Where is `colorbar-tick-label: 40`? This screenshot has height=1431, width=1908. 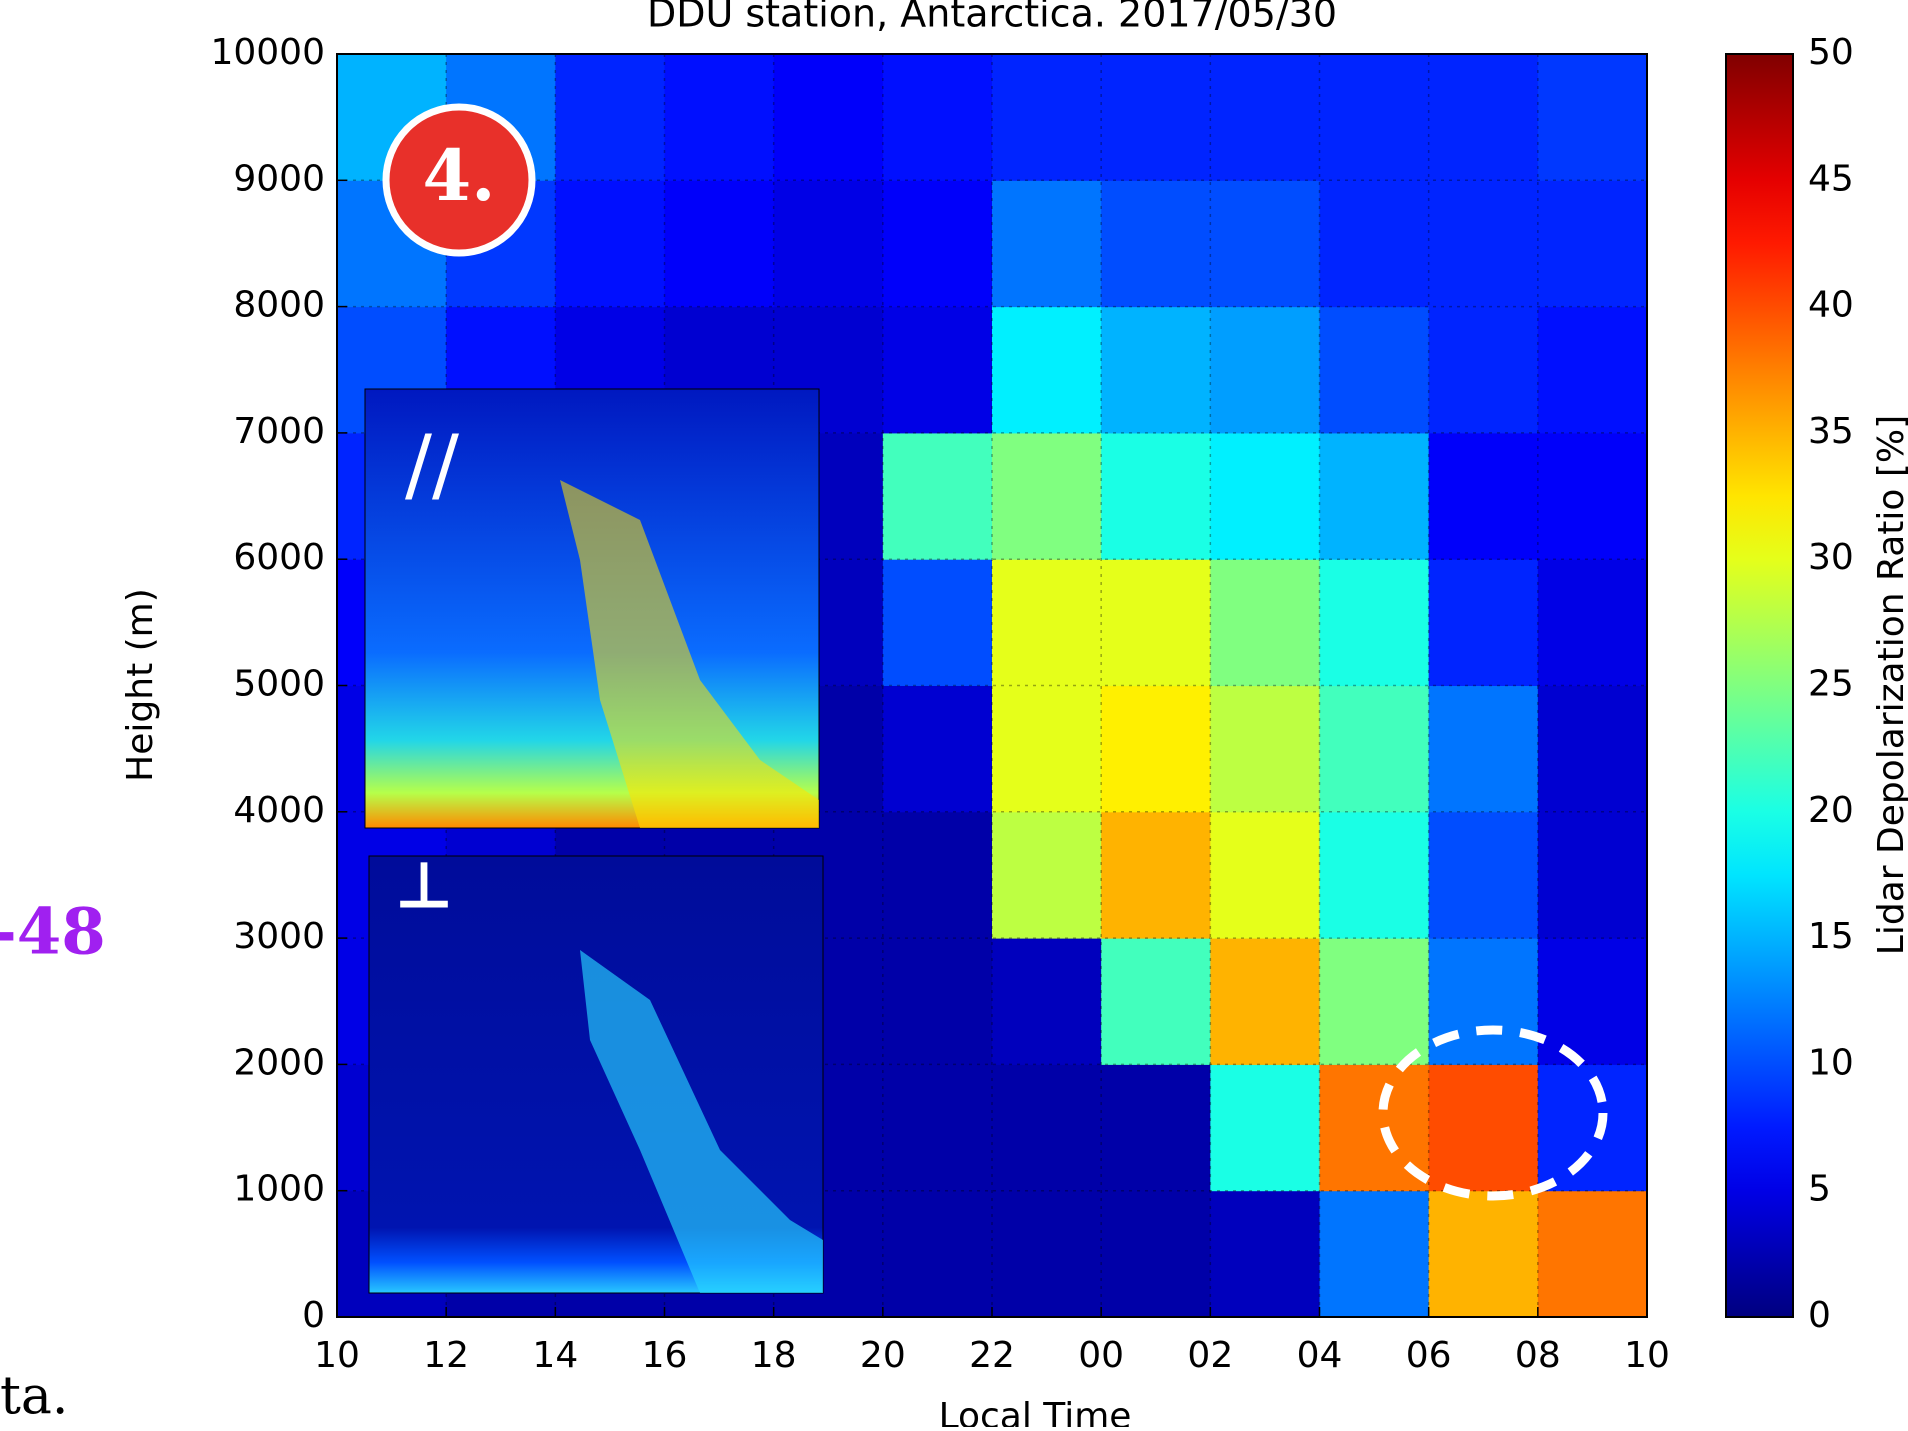 colorbar-tick-label: 40 is located at coordinates (1831, 305).